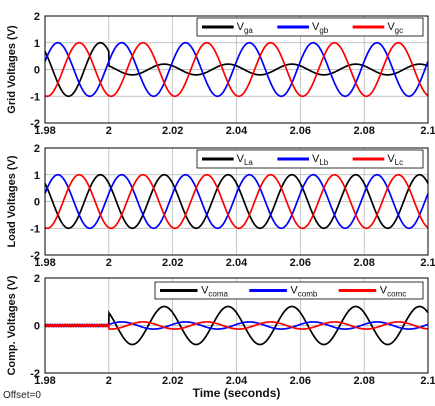 This screenshot has width=435, height=406. Describe the element at coordinates (399, 30) in the screenshot. I see `legend-subscript: gc` at that location.